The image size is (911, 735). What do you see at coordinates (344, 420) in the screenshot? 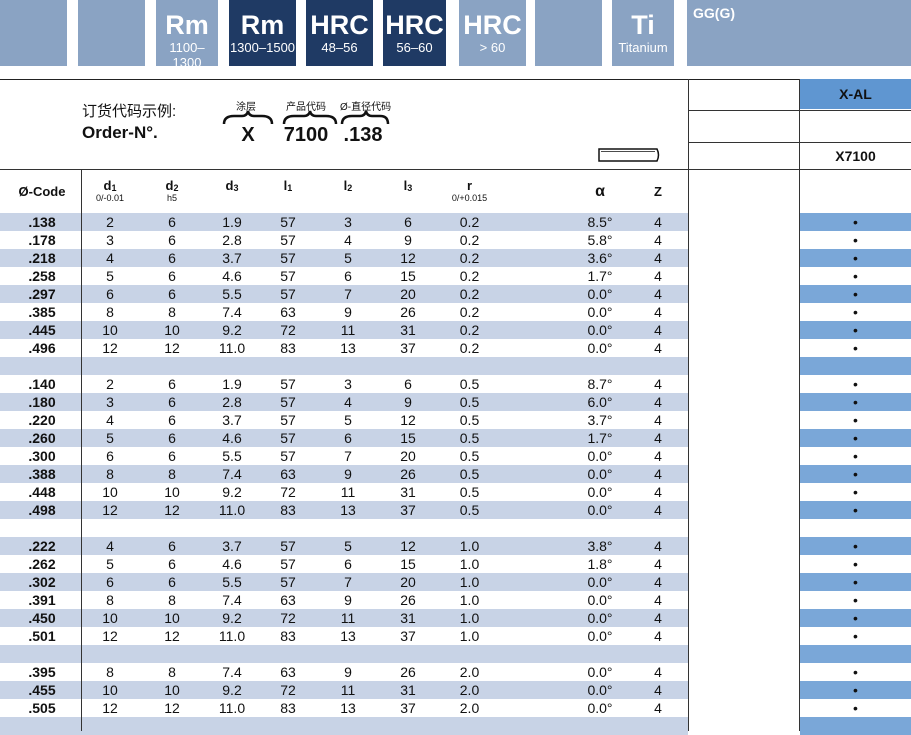
I see `table-row: .220 4 6 3.7 57 5 12 0.5 3.7° 4` at bounding box center [344, 420].